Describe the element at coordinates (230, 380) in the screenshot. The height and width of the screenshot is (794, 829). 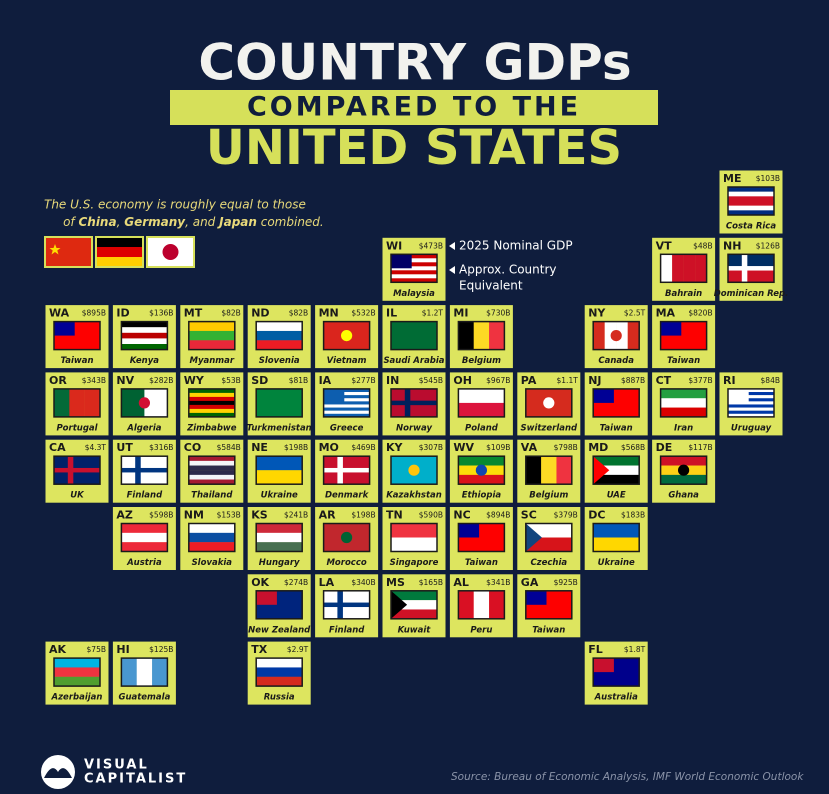
I see `state-gdp: $53B` at that location.